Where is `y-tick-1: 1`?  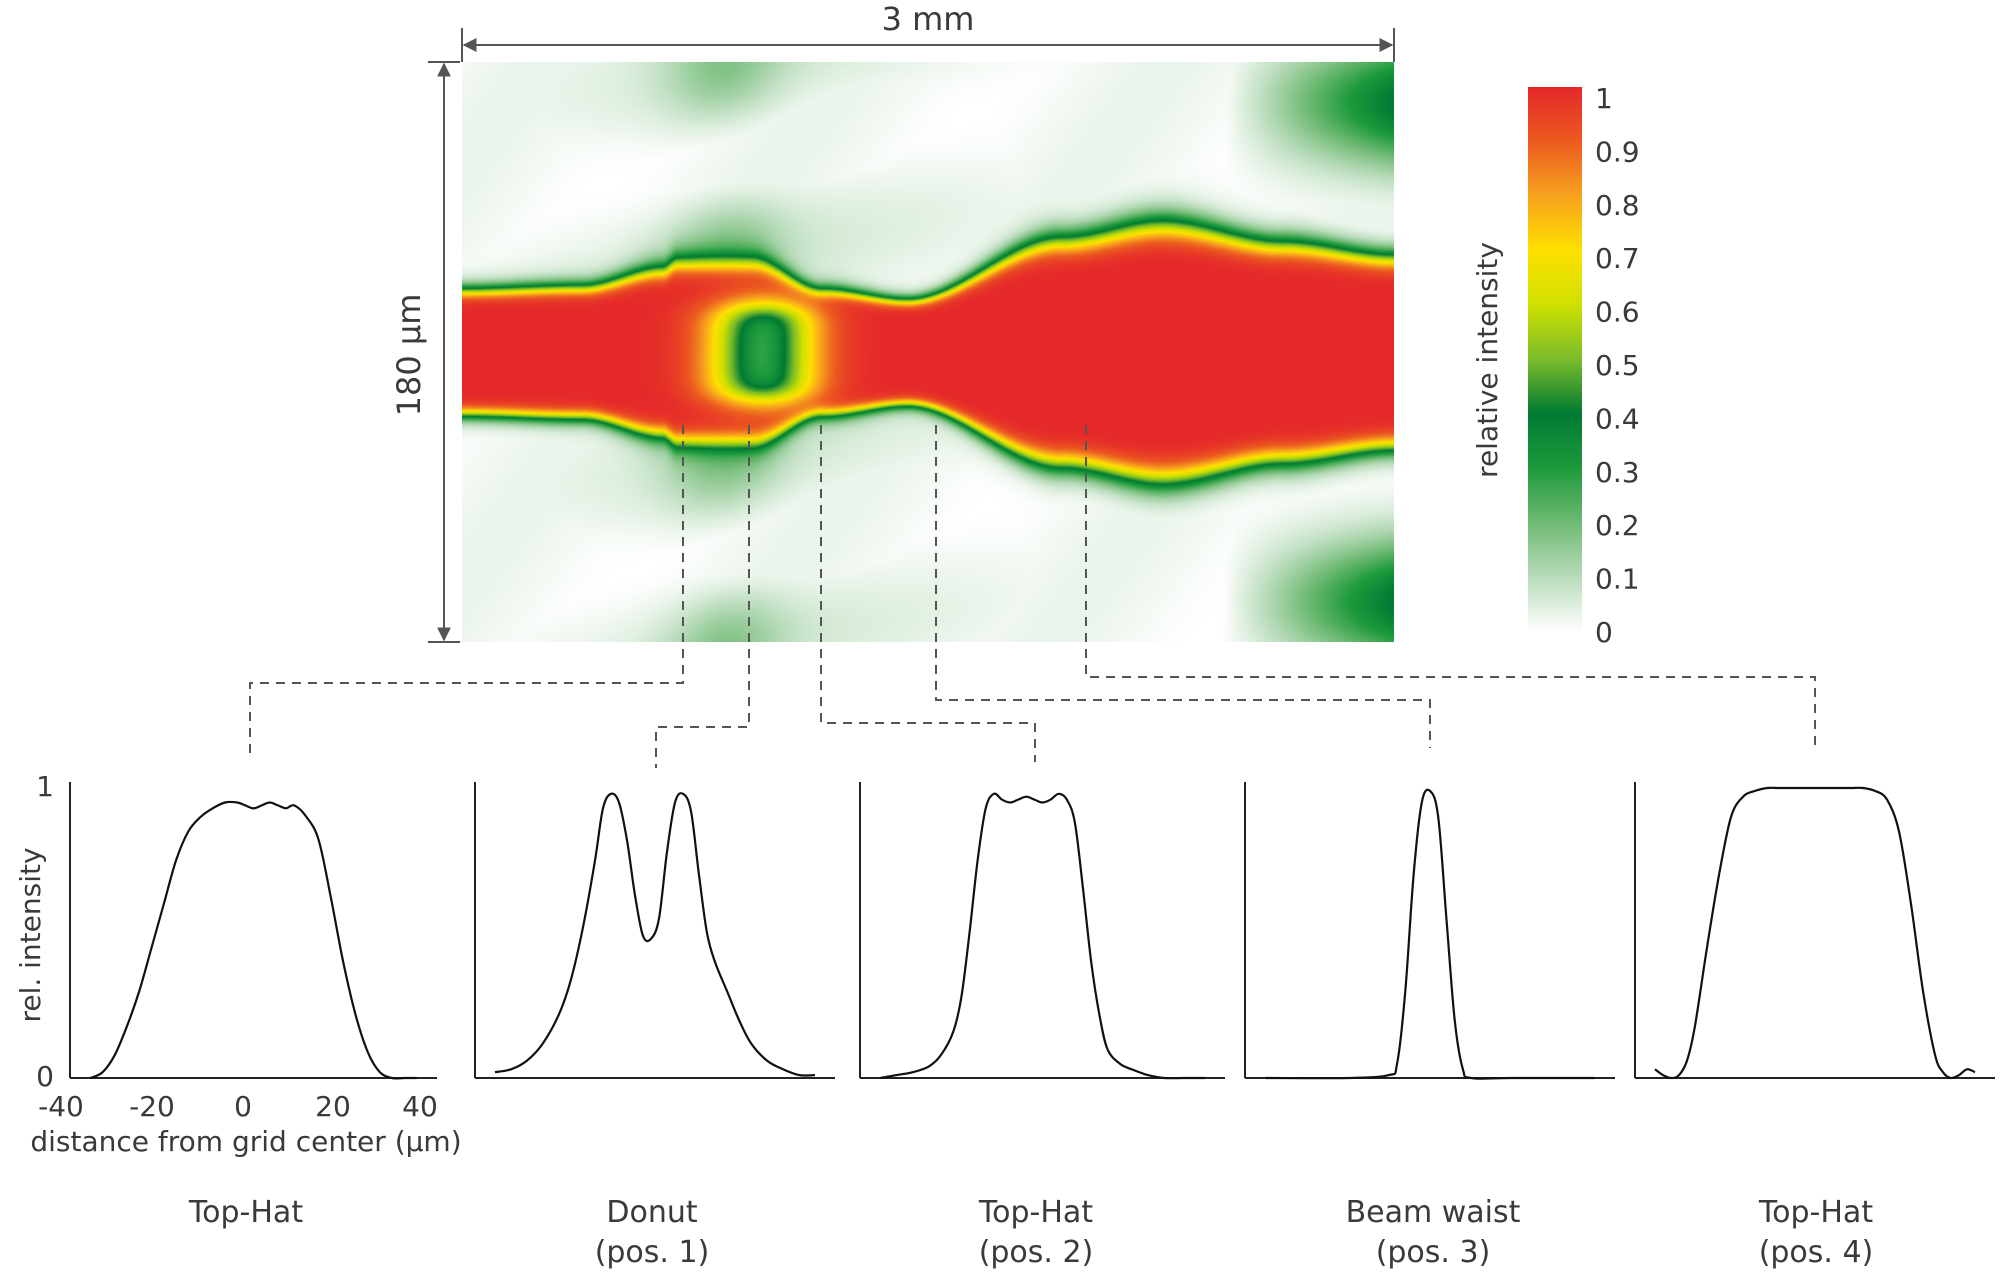
y-tick-1: 1 is located at coordinates (45, 786).